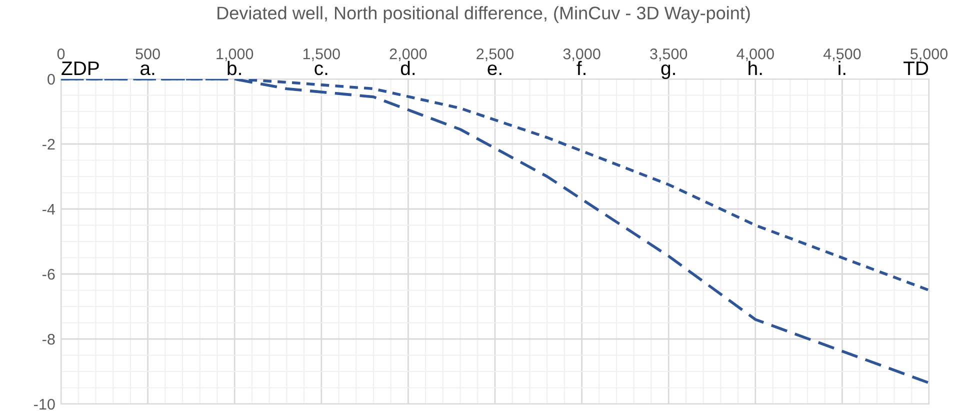 Image resolution: width=967 pixels, height=411 pixels. I want to click on x-tick-label: 500, so click(148, 54).